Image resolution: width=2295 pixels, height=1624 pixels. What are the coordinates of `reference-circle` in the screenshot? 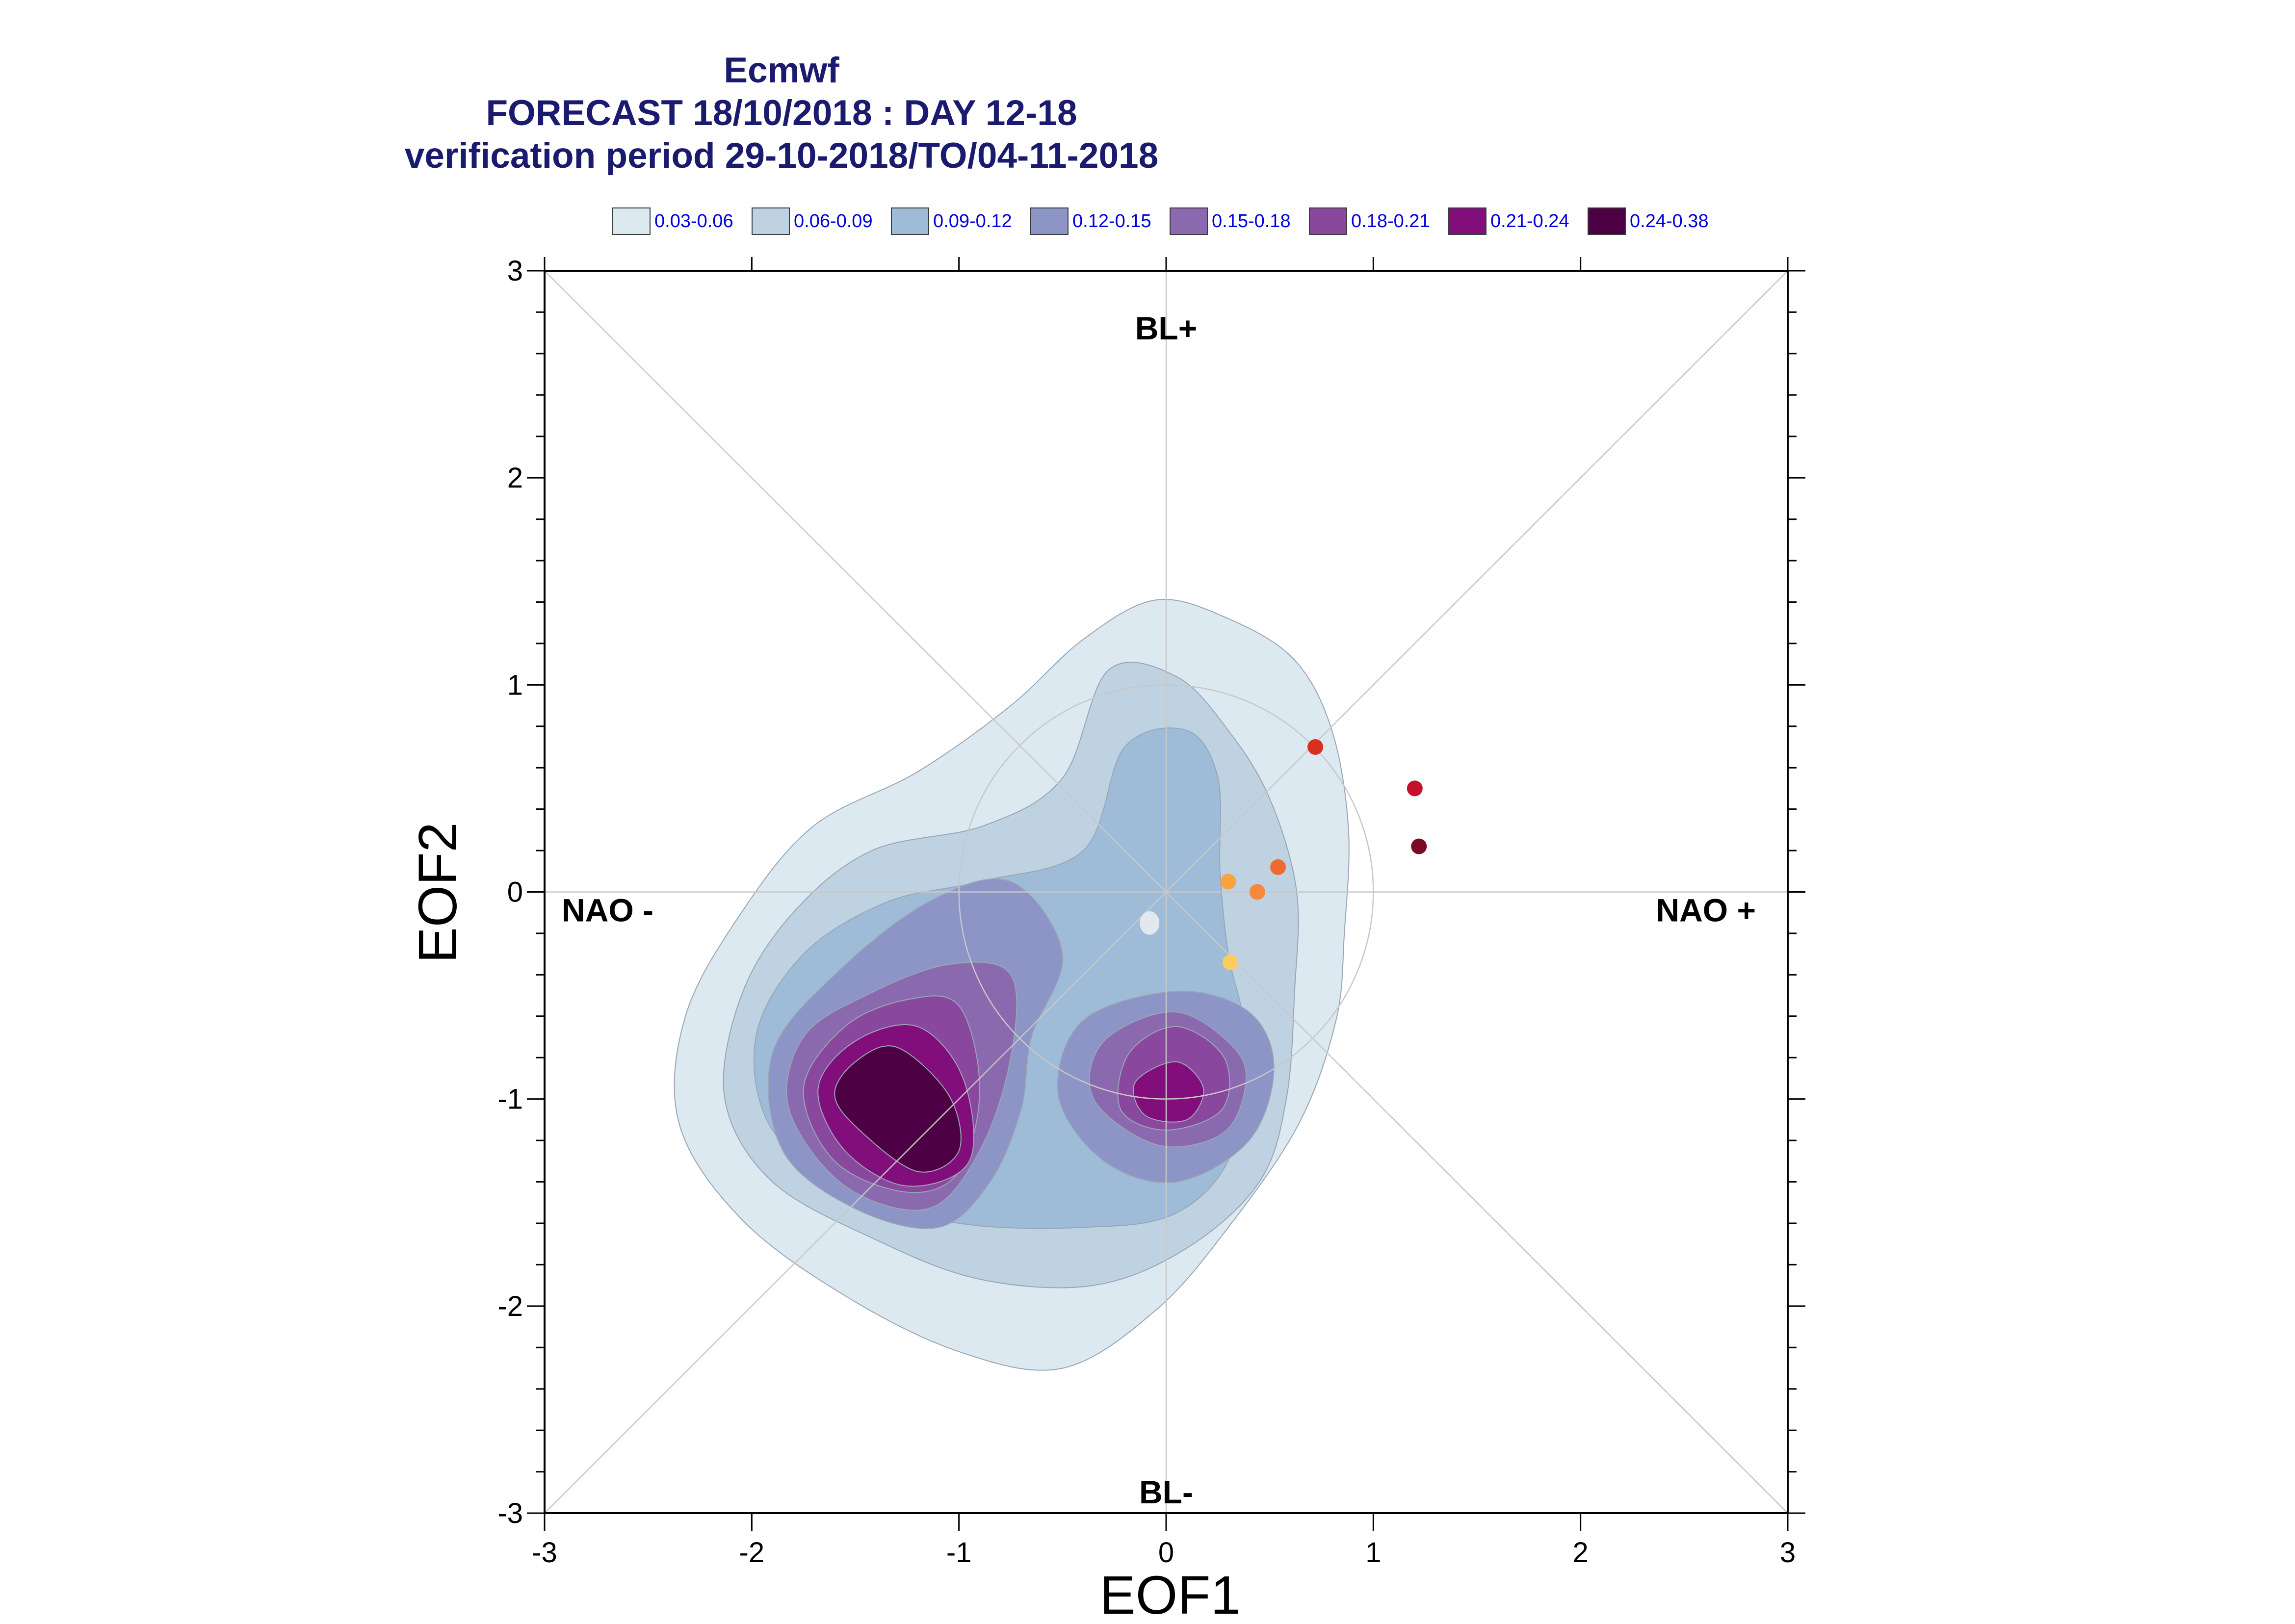 It's located at (1166, 892).